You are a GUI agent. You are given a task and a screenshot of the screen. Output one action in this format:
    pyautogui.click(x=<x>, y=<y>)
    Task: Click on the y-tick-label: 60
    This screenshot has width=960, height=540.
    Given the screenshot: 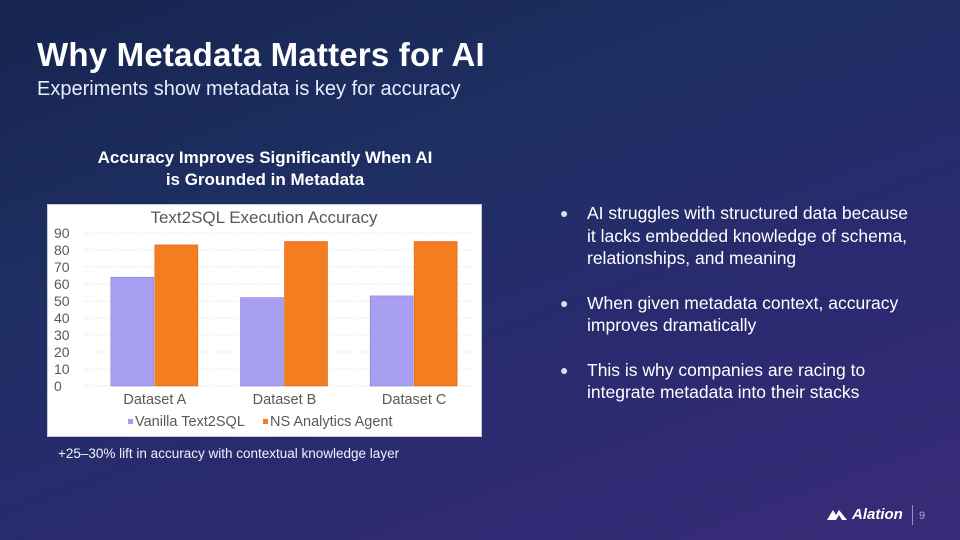 What is the action you would take?
    pyautogui.click(x=62, y=284)
    